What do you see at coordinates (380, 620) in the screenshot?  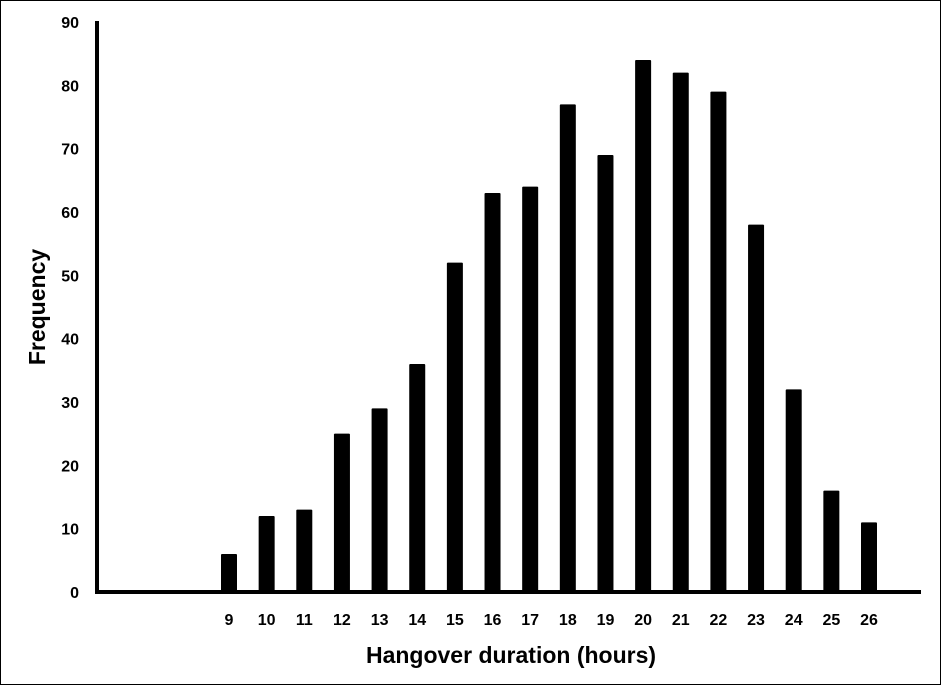 I see `x-tick-label: 13` at bounding box center [380, 620].